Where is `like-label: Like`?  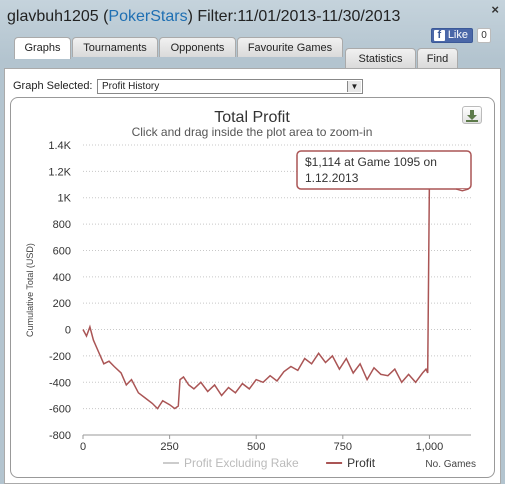
like-label: Like is located at coordinates (457, 35).